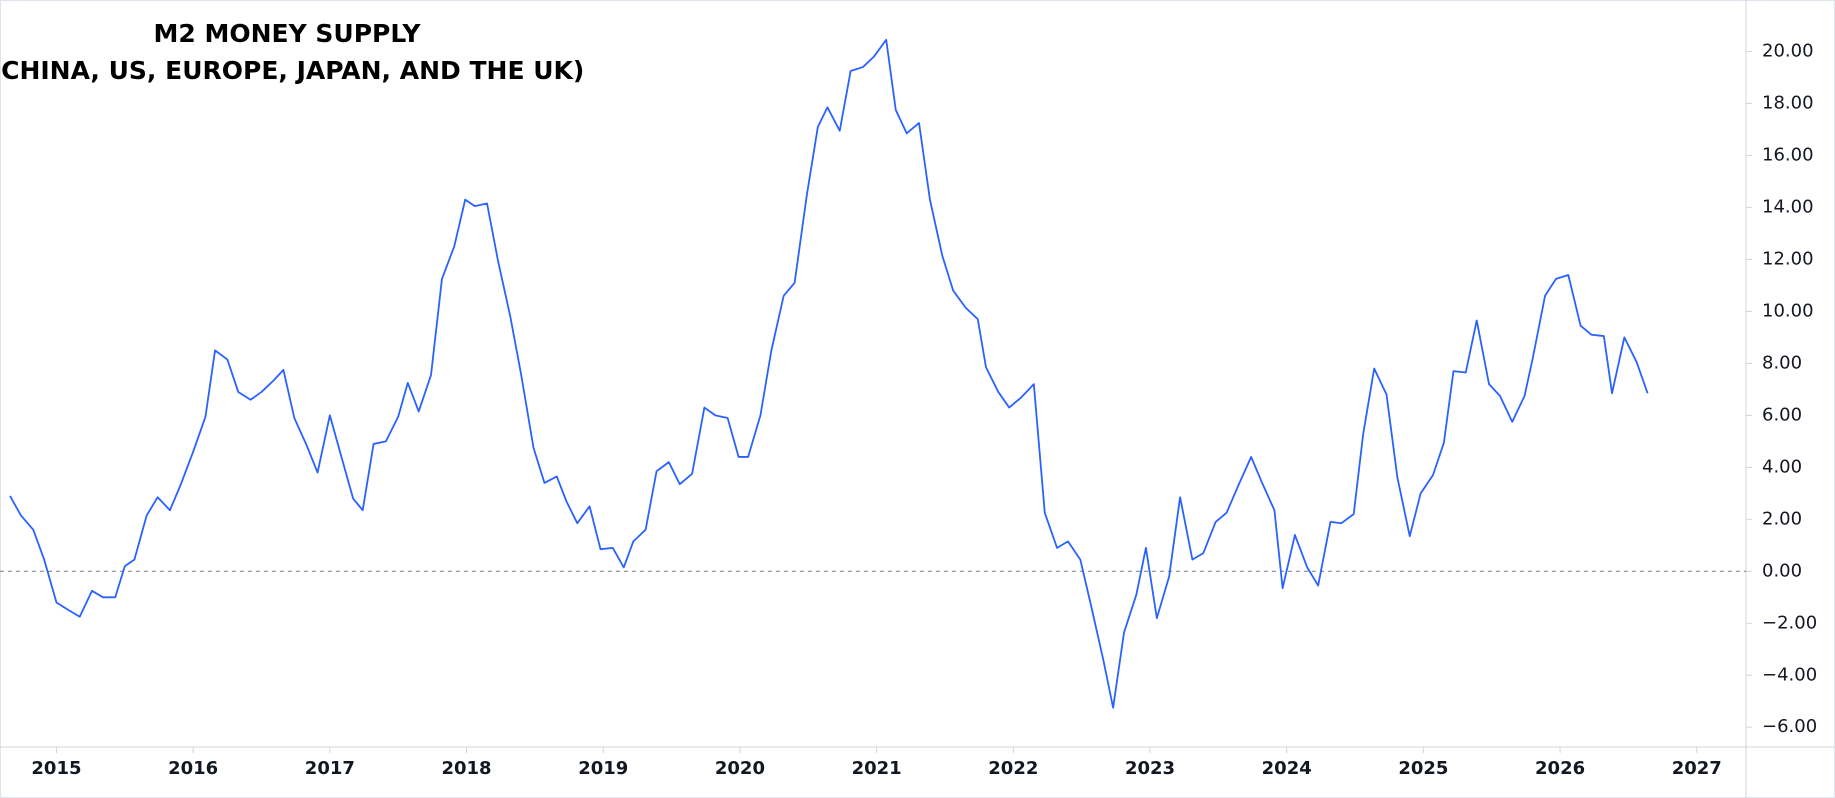  Describe the element at coordinates (1789, 726) in the screenshot. I see `y-tick-label: −6.00` at that location.